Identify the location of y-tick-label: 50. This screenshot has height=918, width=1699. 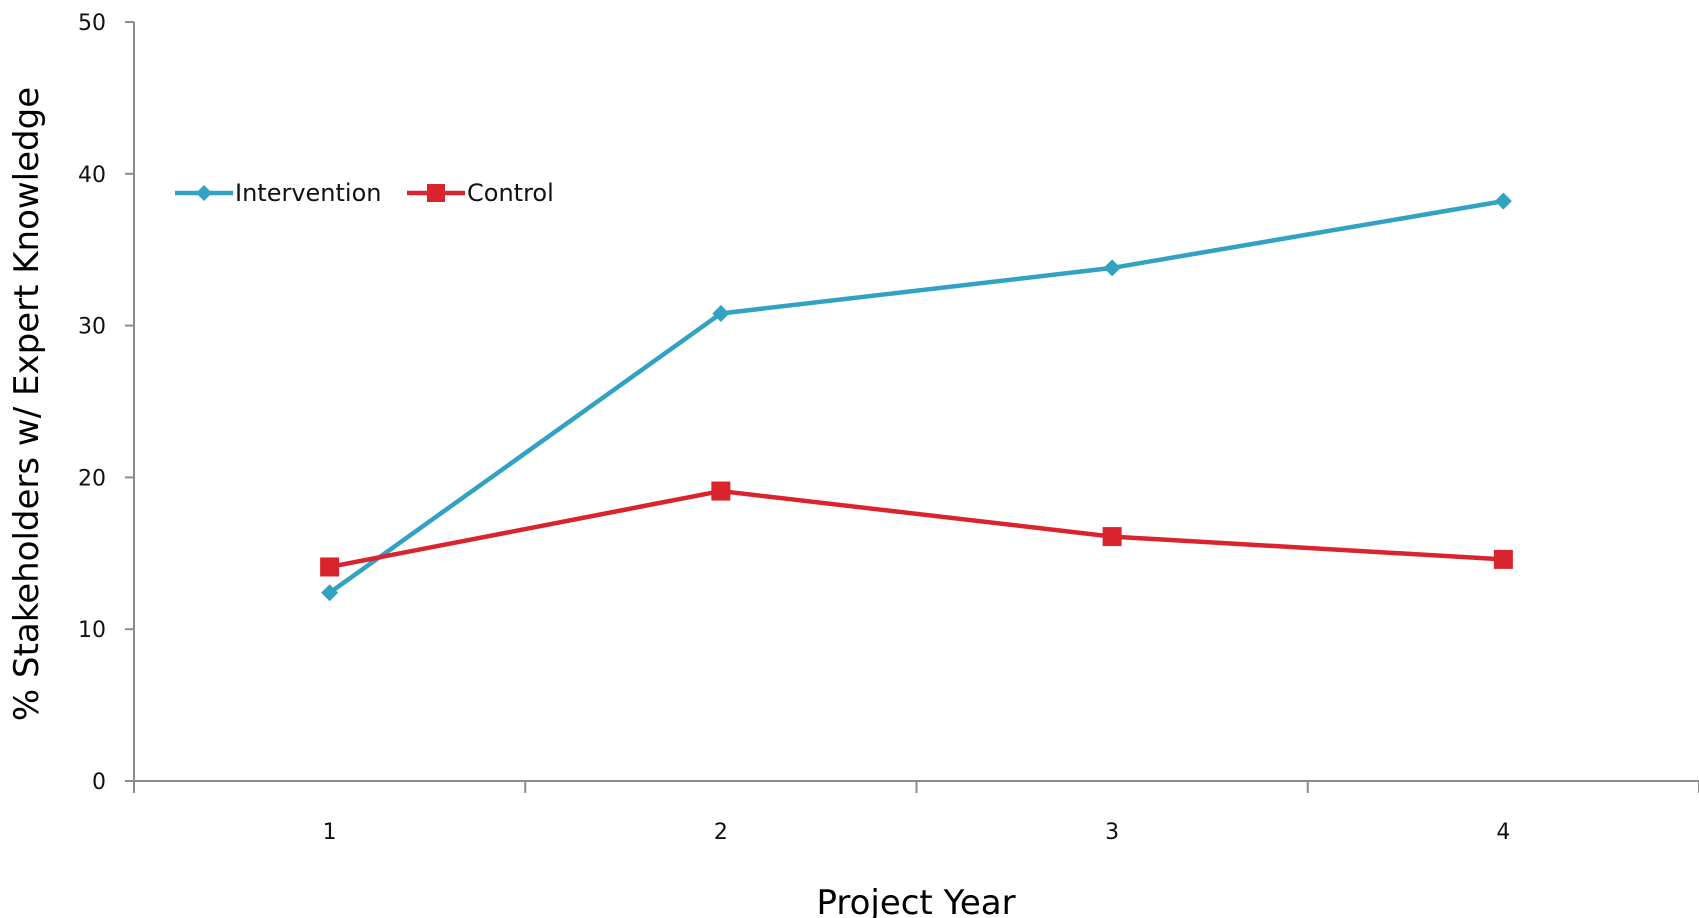
(92, 23).